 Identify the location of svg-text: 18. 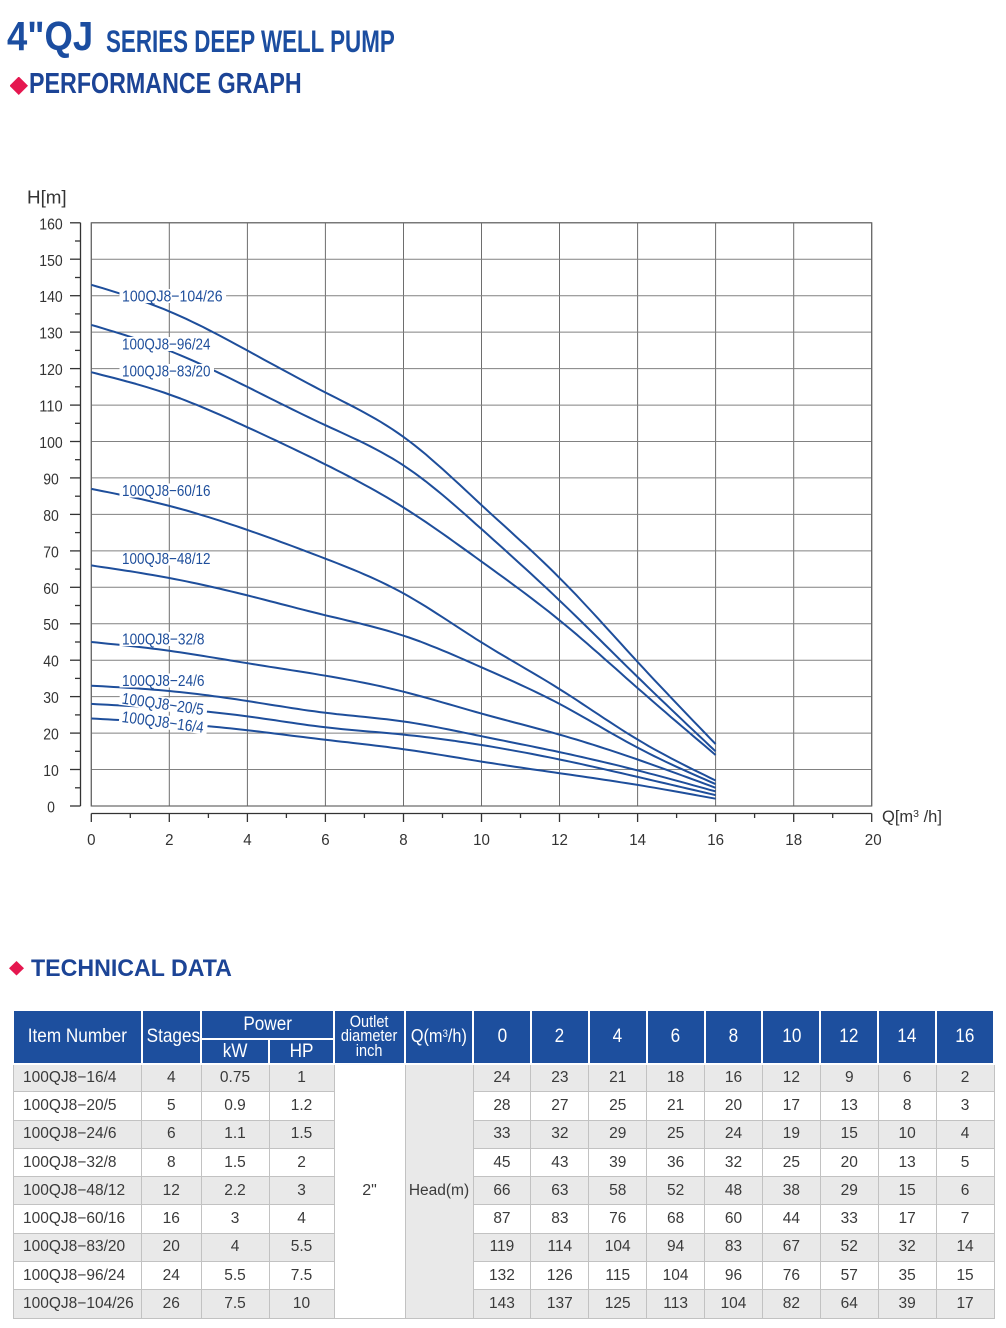
(793, 840).